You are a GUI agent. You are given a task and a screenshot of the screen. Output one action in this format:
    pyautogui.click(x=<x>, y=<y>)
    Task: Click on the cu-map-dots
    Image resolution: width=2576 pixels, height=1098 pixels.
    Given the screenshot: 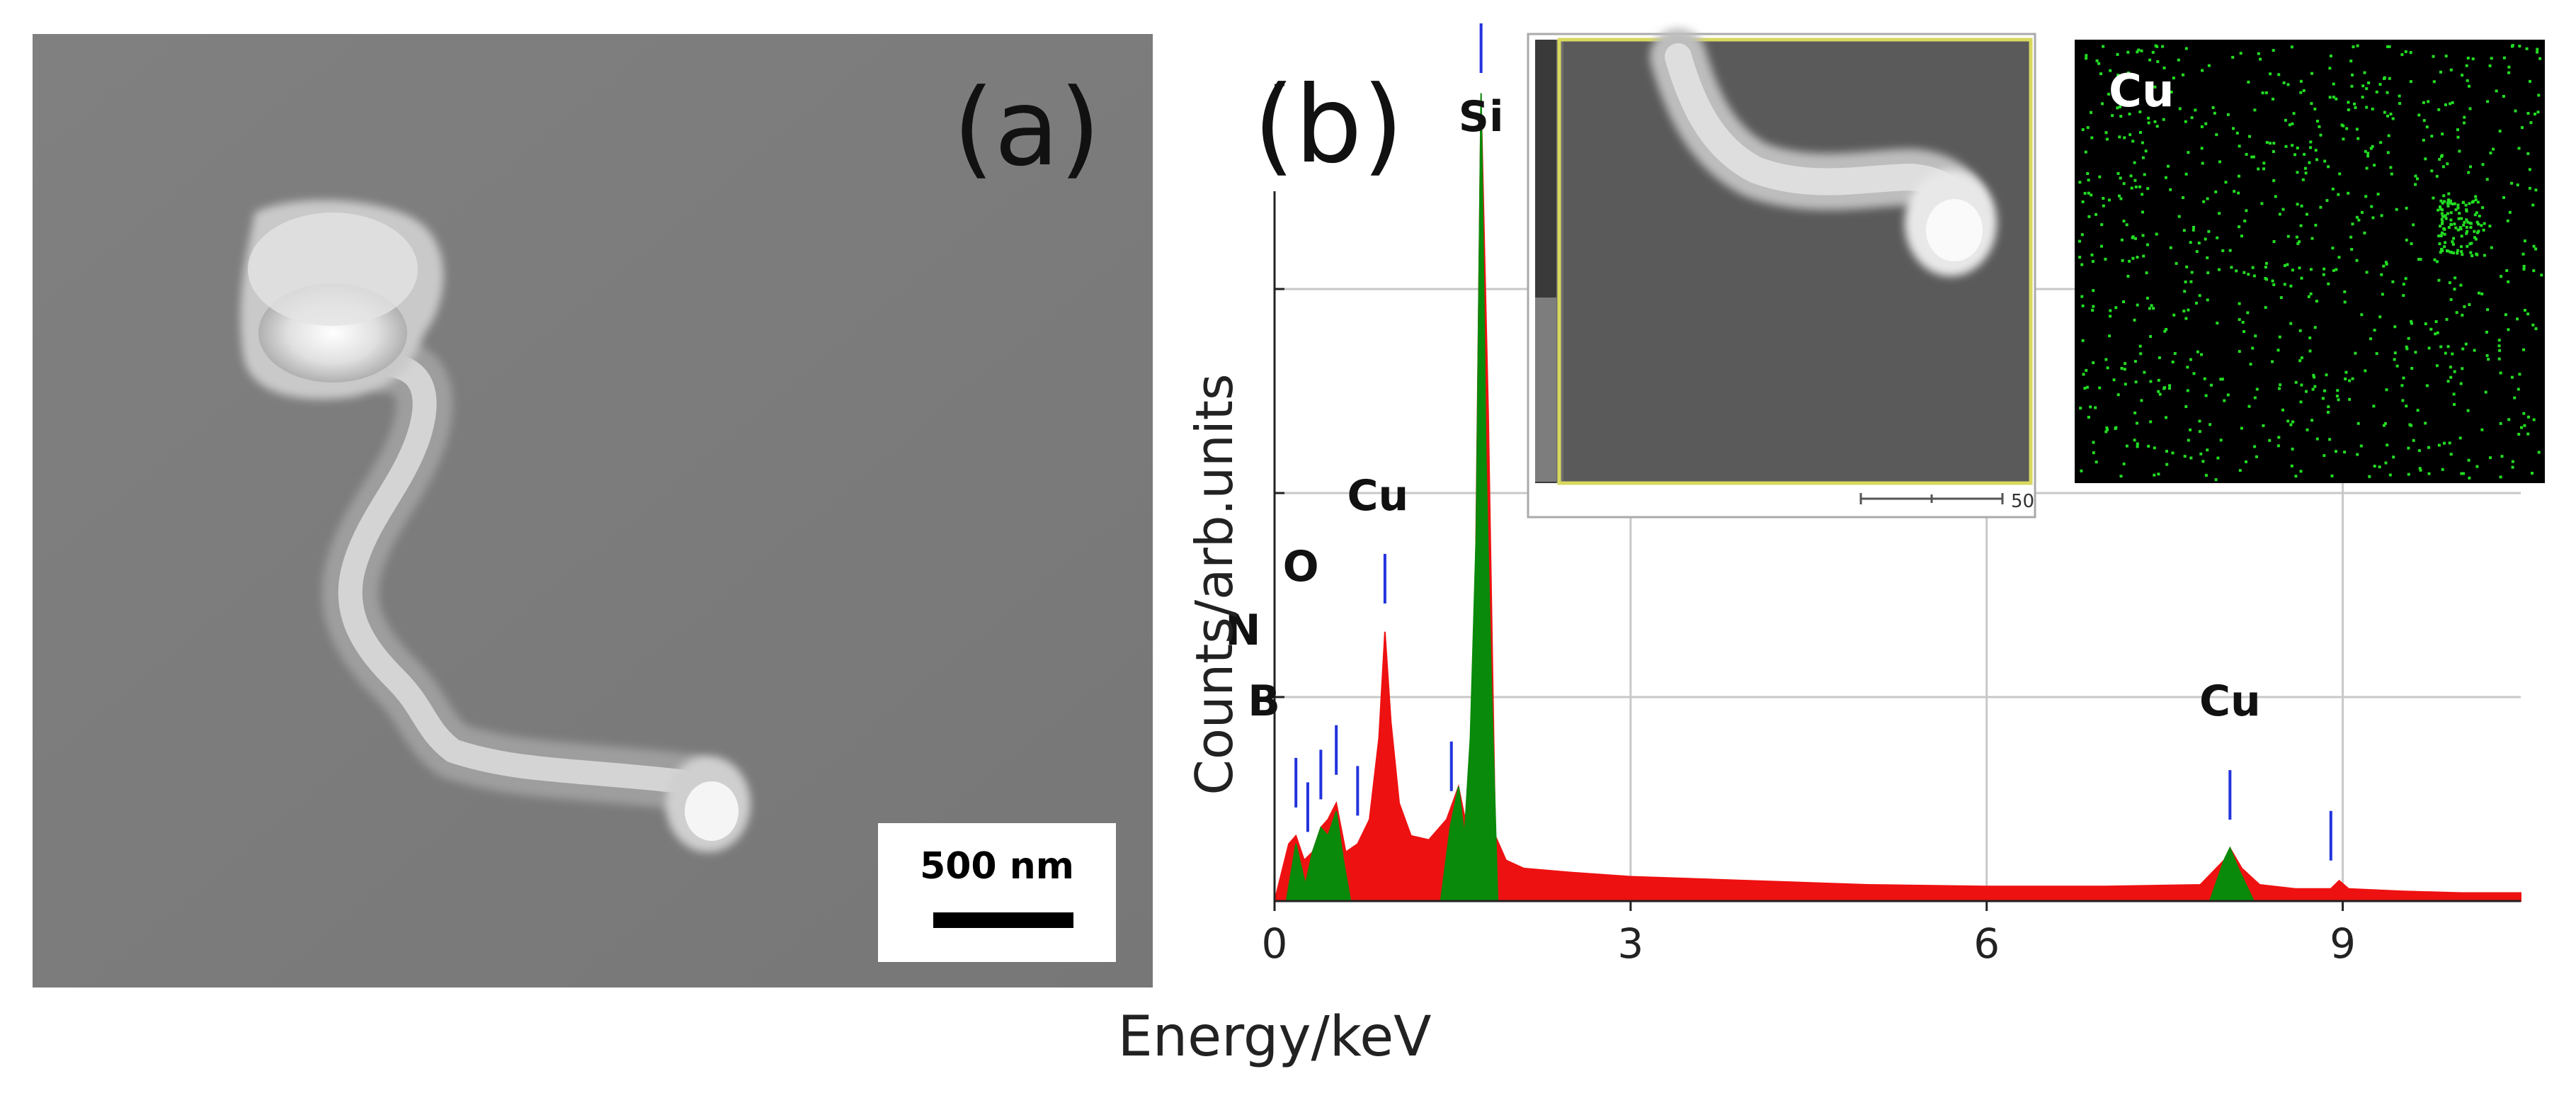 What is the action you would take?
    pyautogui.click(x=2310, y=263)
    